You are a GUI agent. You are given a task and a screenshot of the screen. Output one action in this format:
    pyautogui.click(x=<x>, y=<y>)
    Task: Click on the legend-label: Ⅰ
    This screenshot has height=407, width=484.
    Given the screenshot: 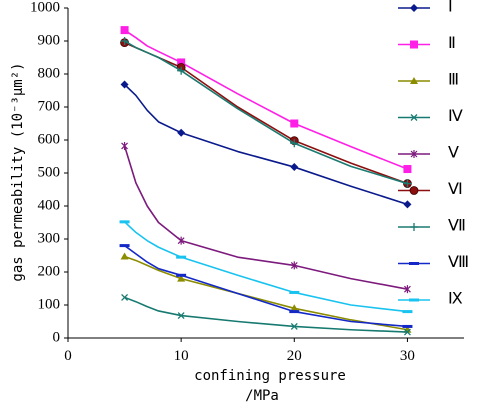 What is the action you would take?
    pyautogui.click(x=450, y=8)
    